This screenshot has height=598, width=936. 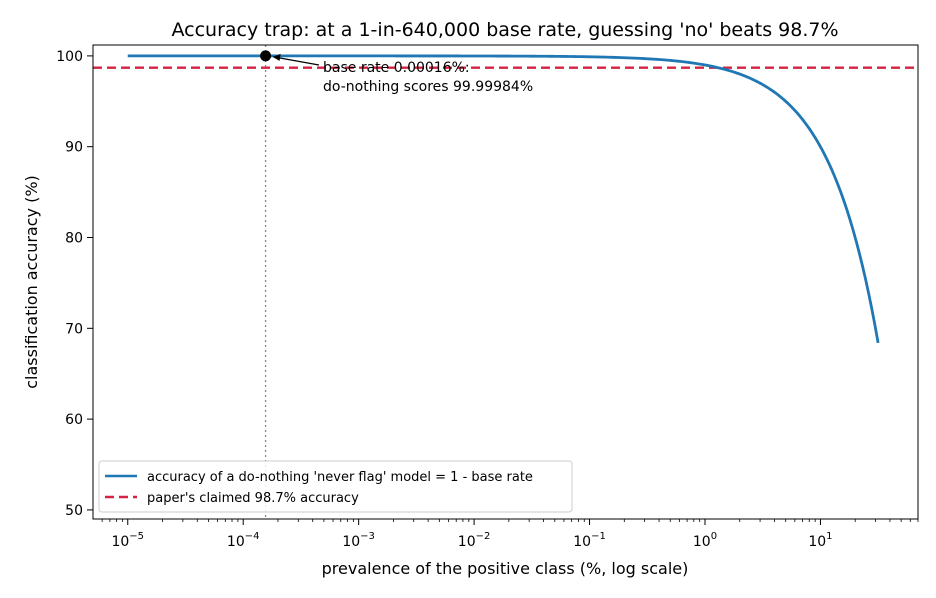 I want to click on y-tick-label: 80, so click(x=74, y=239).